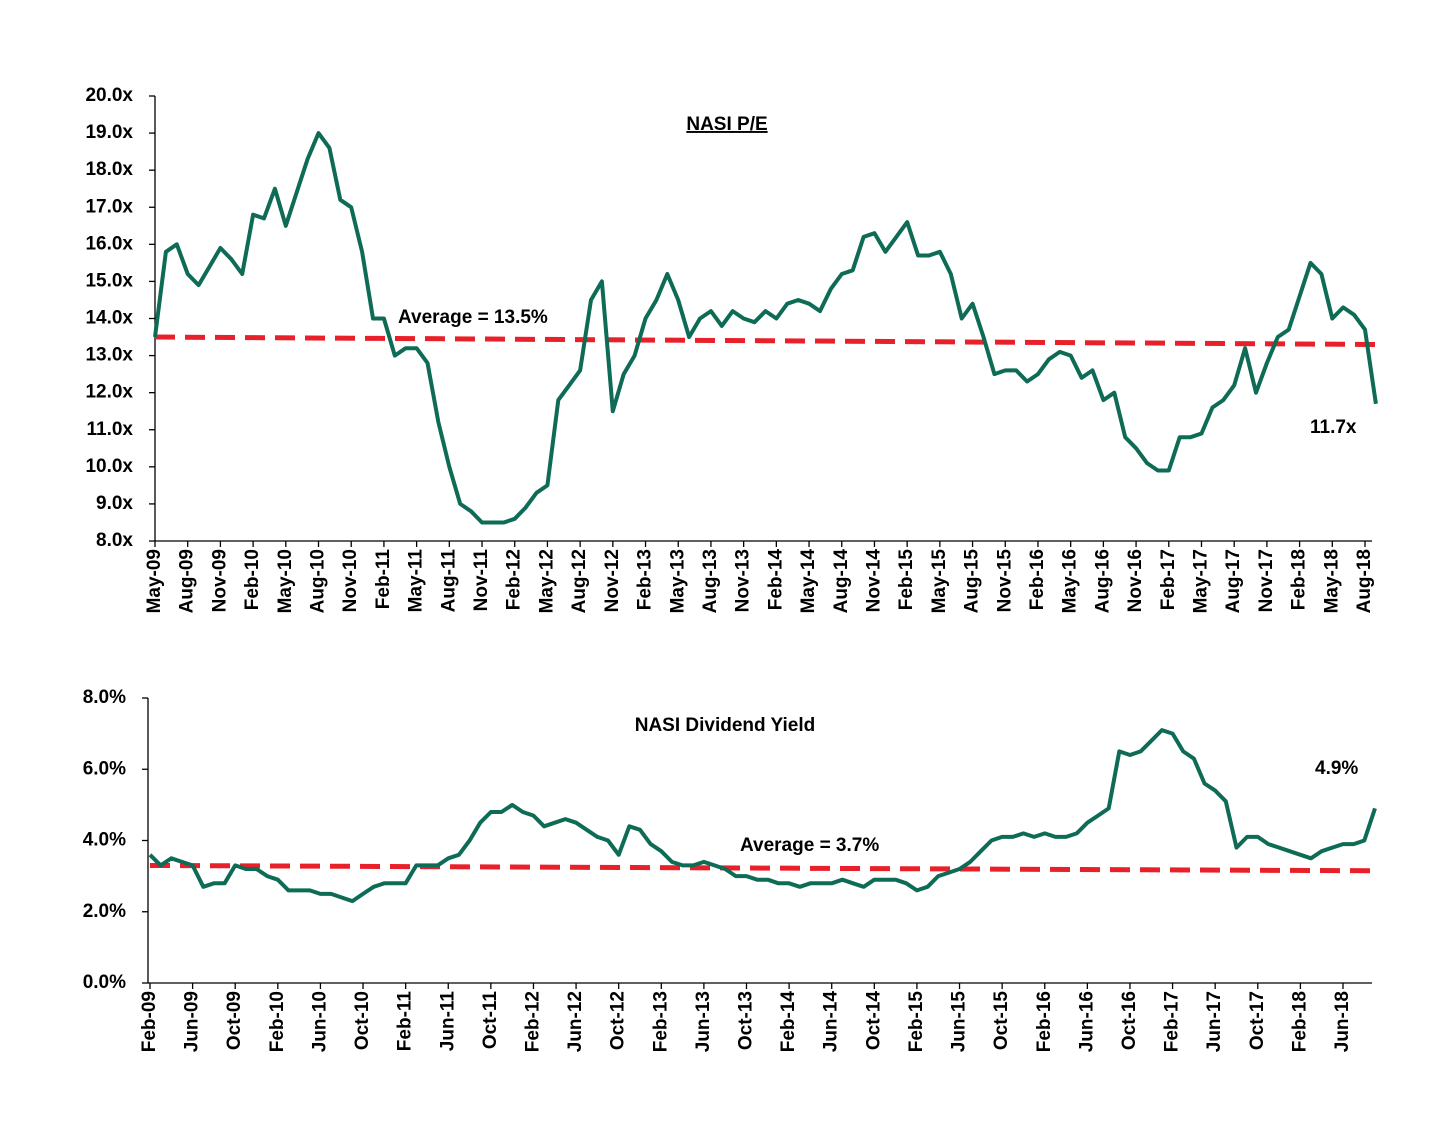 The width and height of the screenshot is (1448, 1148). Describe the element at coordinates (109, 318) in the screenshot. I see `y-tick-label: 14.0x` at that location.